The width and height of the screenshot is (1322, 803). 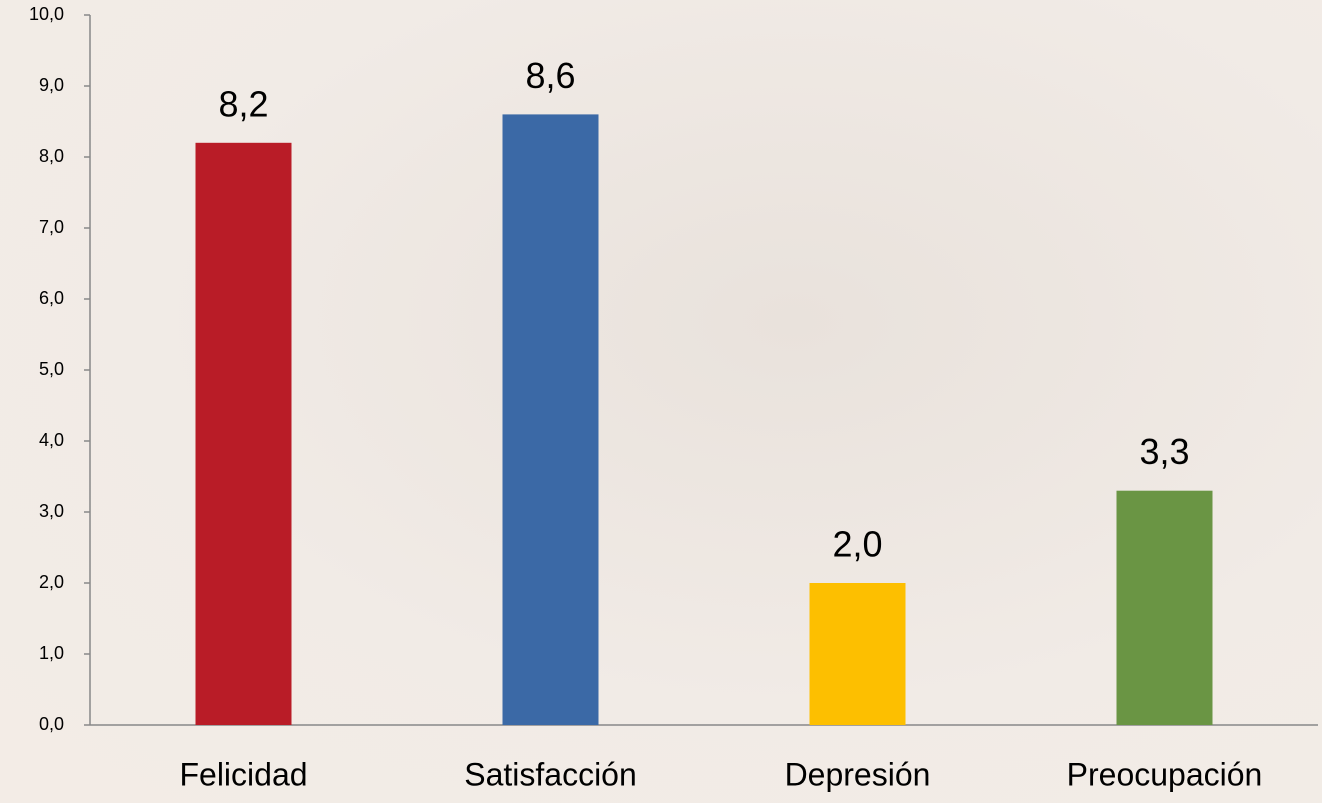 I want to click on value-label: 8,2, so click(x=243, y=103).